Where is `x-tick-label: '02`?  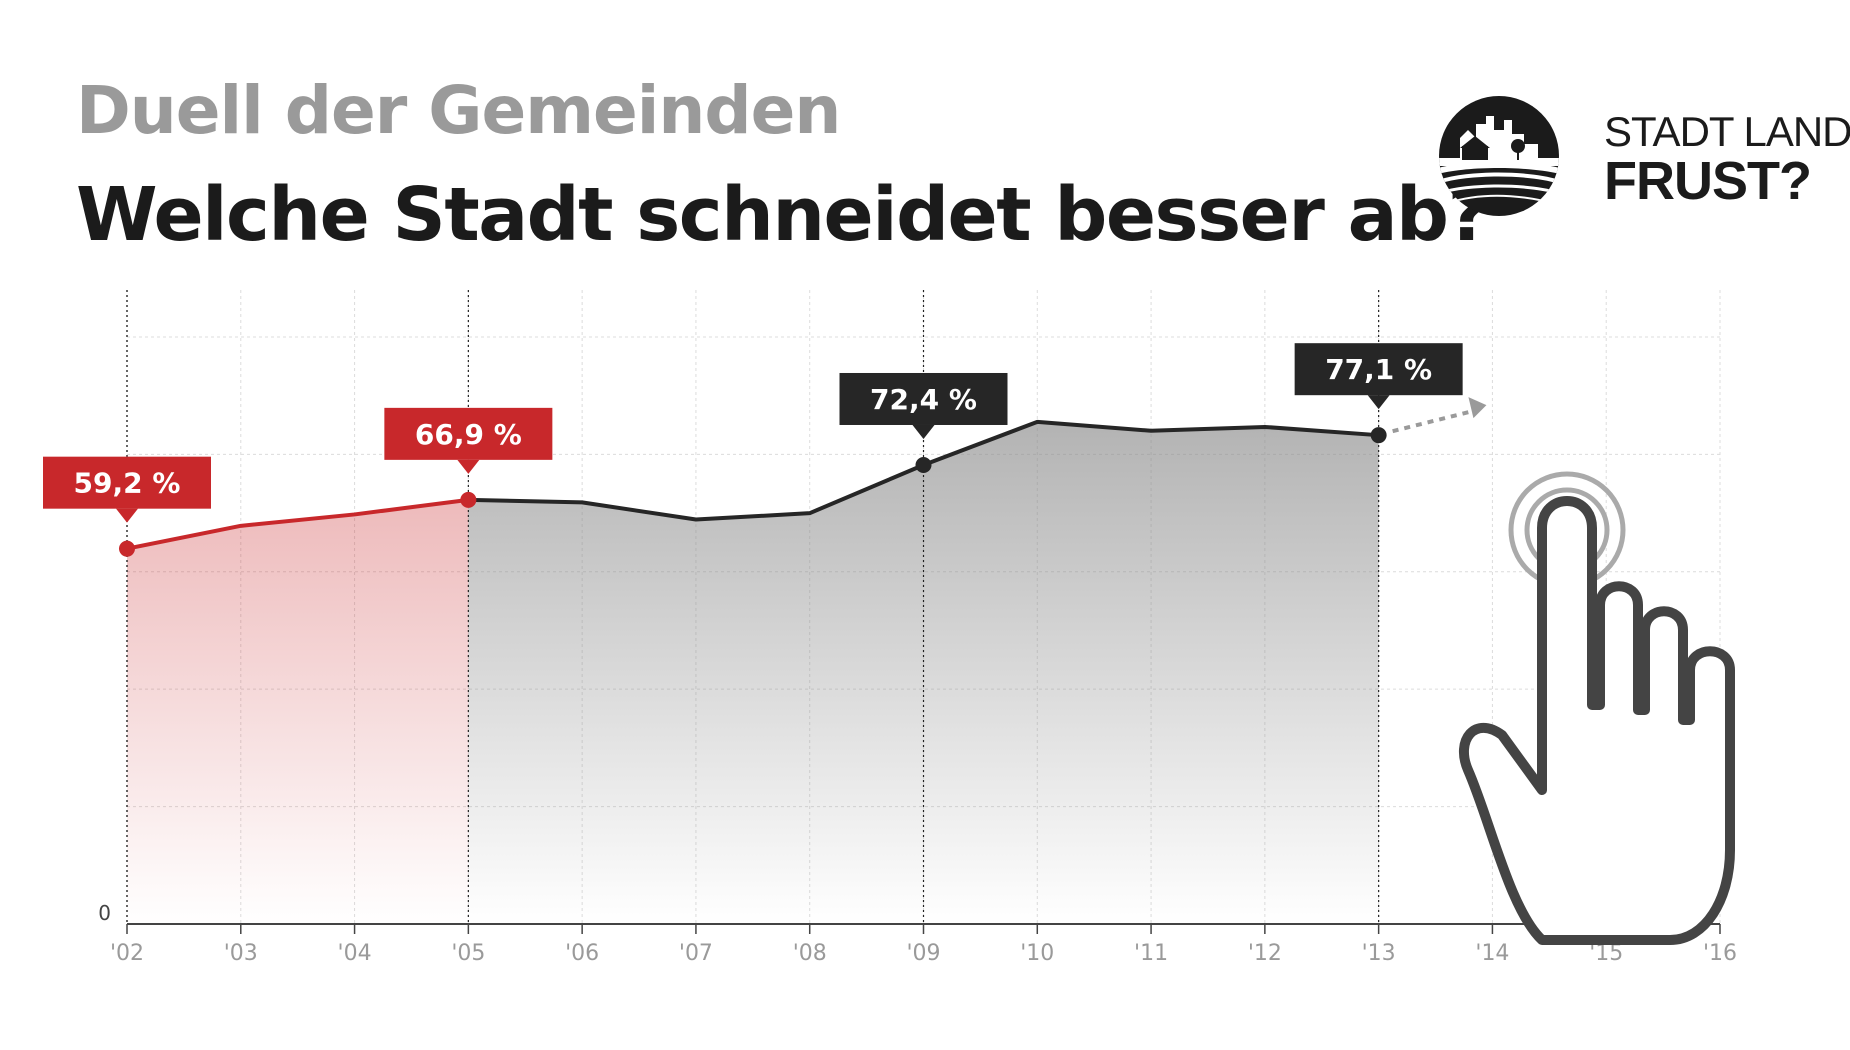
x-tick-label: '02 is located at coordinates (127, 953).